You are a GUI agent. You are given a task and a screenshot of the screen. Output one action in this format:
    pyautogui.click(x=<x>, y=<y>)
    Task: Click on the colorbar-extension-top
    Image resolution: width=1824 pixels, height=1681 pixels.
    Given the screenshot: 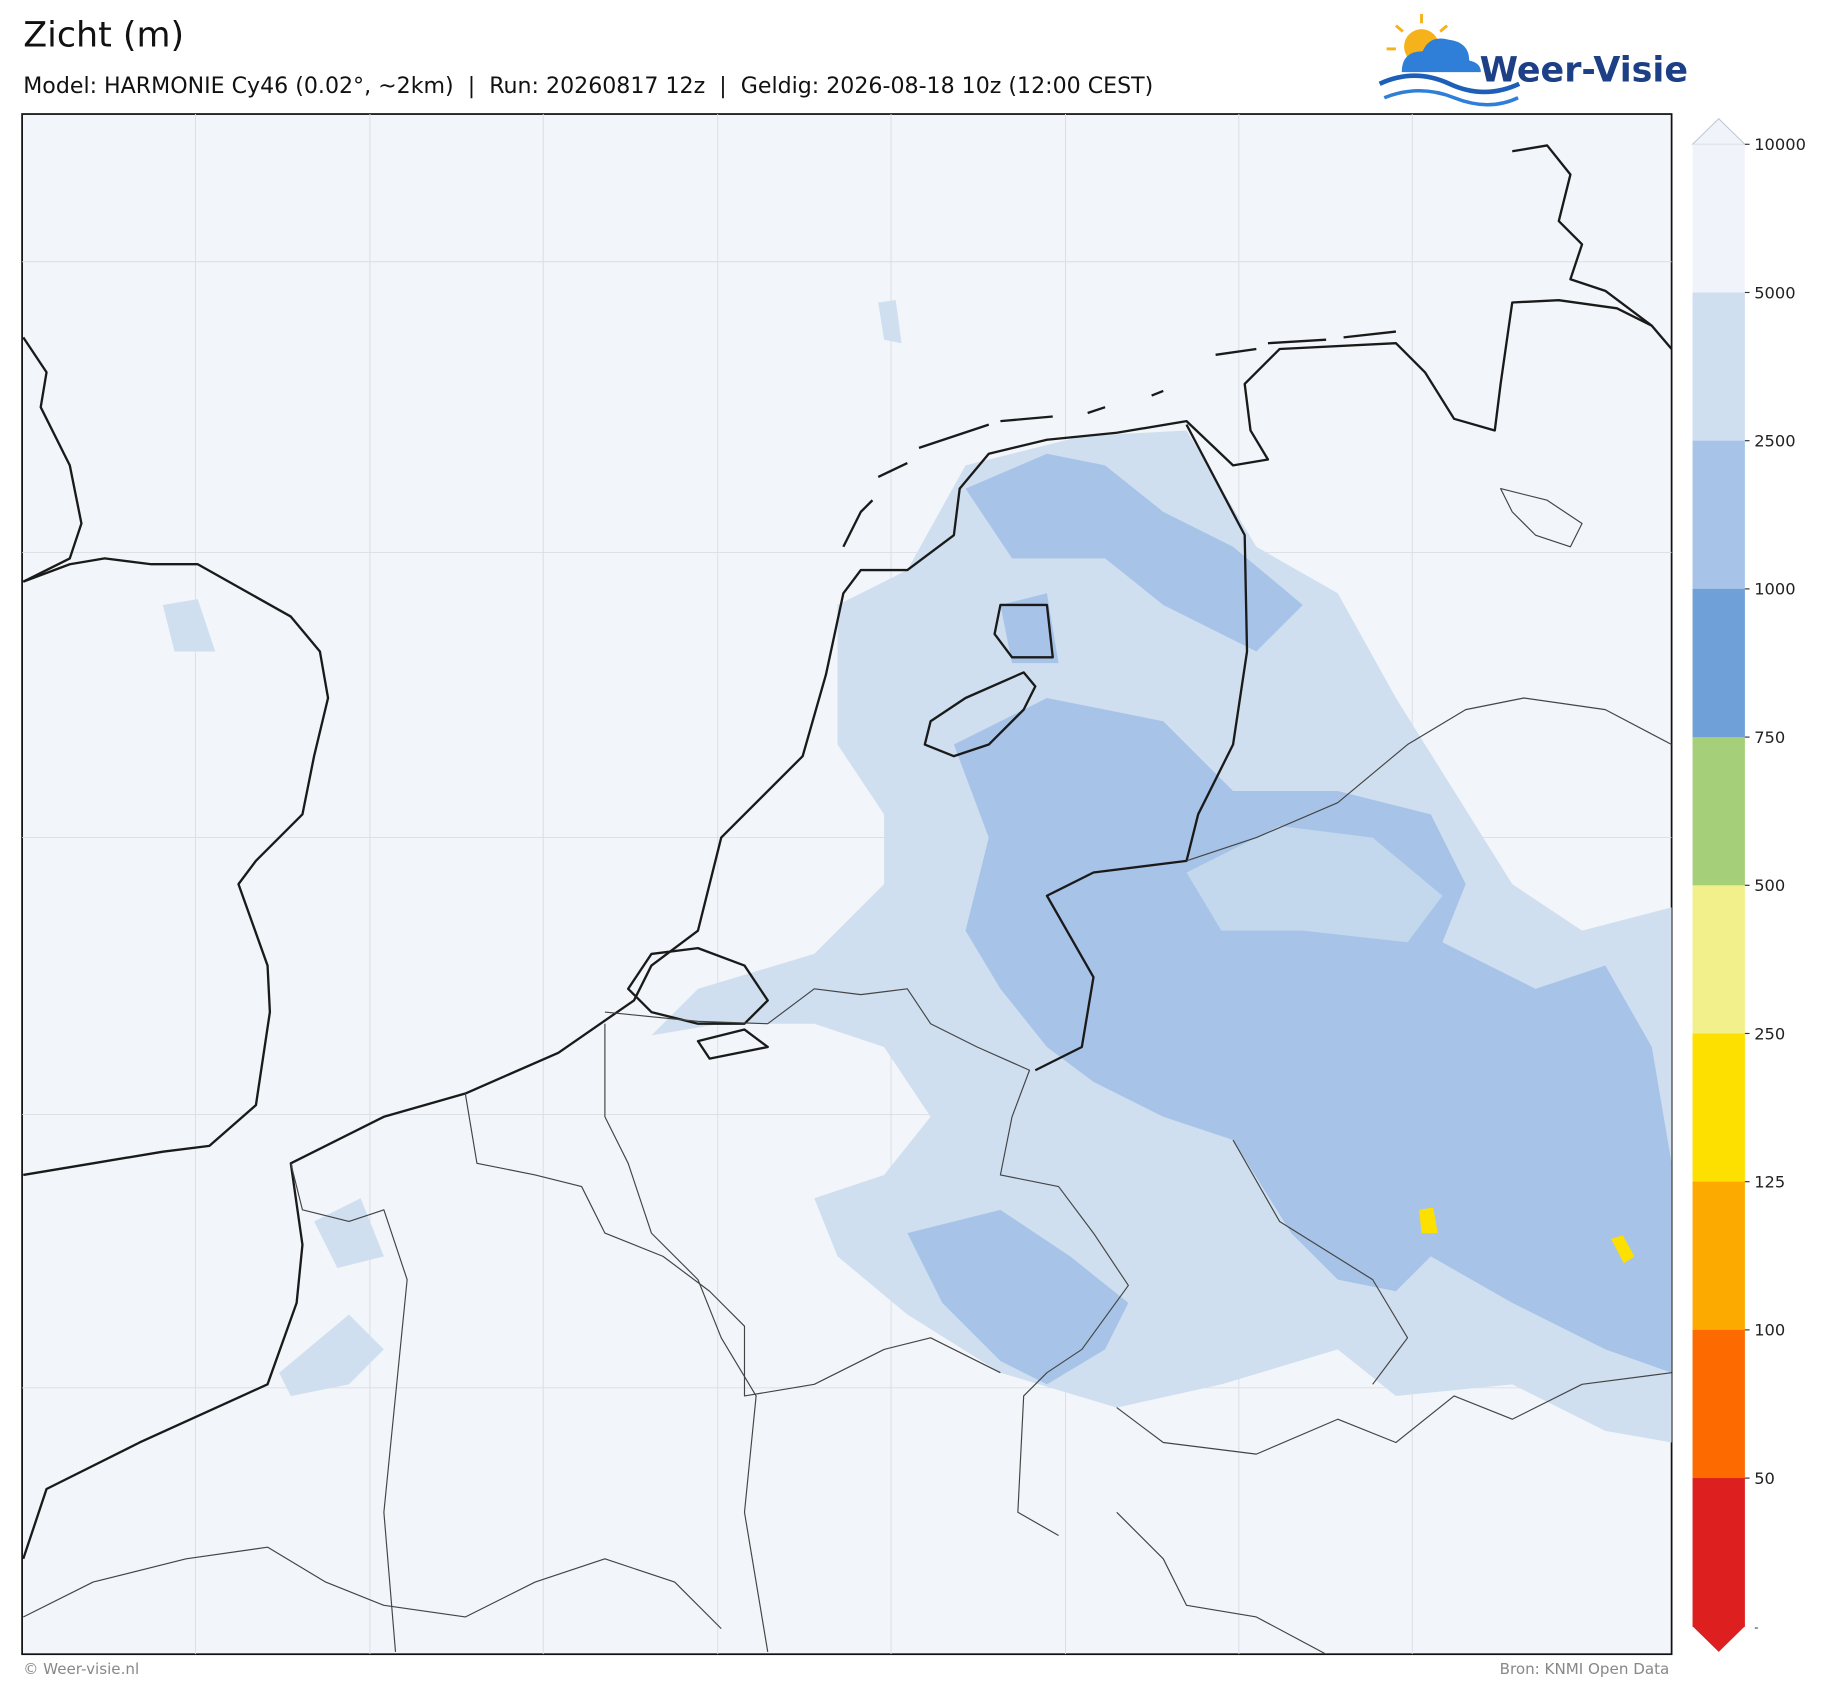 What is the action you would take?
    pyautogui.click(x=1719, y=131)
    